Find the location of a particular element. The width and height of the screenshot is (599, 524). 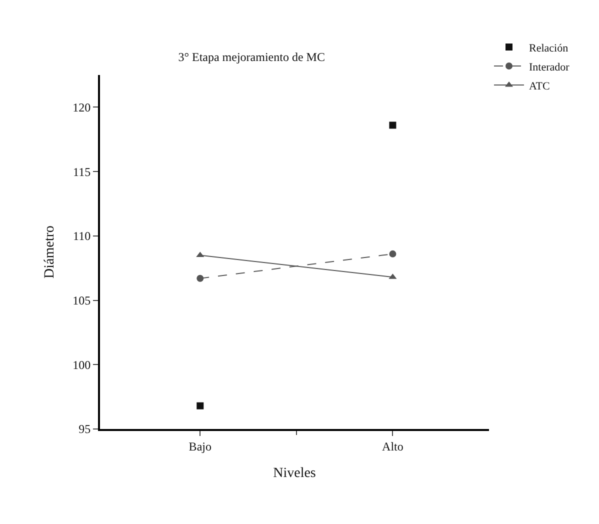

y-tick-label: 110 is located at coordinates (82, 236).